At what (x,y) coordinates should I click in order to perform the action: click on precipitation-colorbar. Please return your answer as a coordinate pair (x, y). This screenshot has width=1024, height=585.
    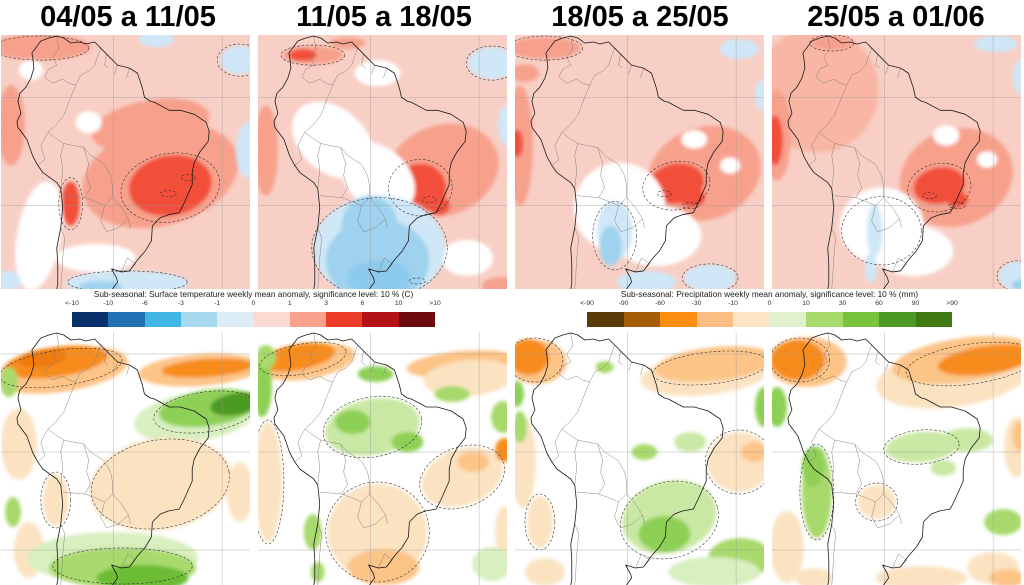
    Looking at the image, I should click on (769, 319).